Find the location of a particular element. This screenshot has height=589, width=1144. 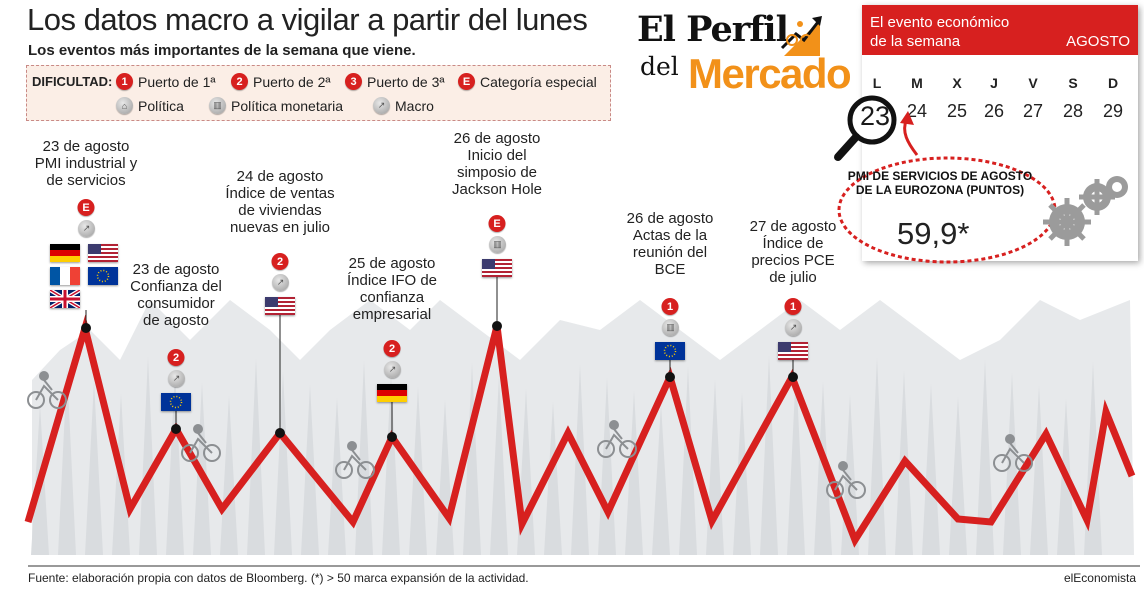

calendar-dow: L is located at coordinates (877, 83).